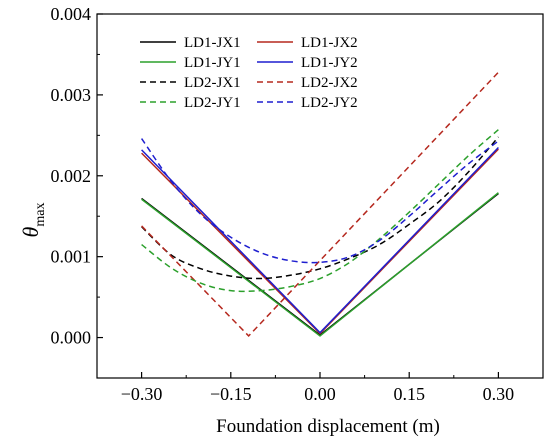 The image size is (550, 444). What do you see at coordinates (328, 426) in the screenshot?
I see `x-axis-title: Foundation displacement (m)` at bounding box center [328, 426].